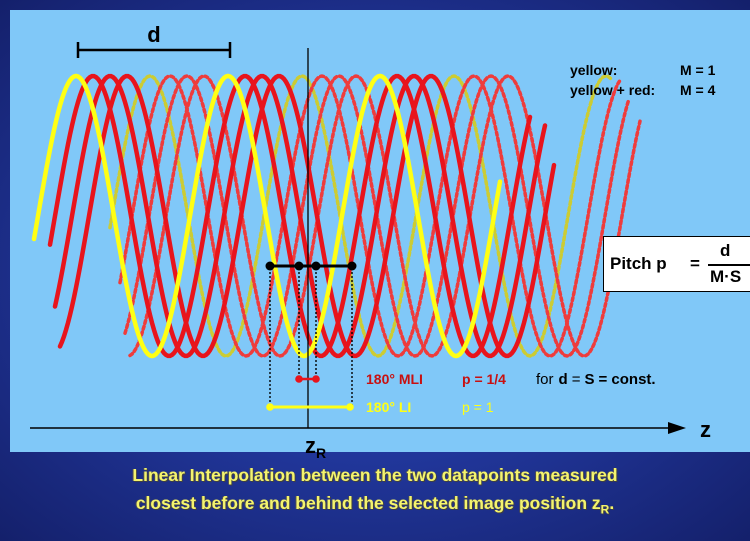 The width and height of the screenshot is (750, 541). Describe the element at coordinates (315, 447) in the screenshot. I see `zr-label: zR` at that location.